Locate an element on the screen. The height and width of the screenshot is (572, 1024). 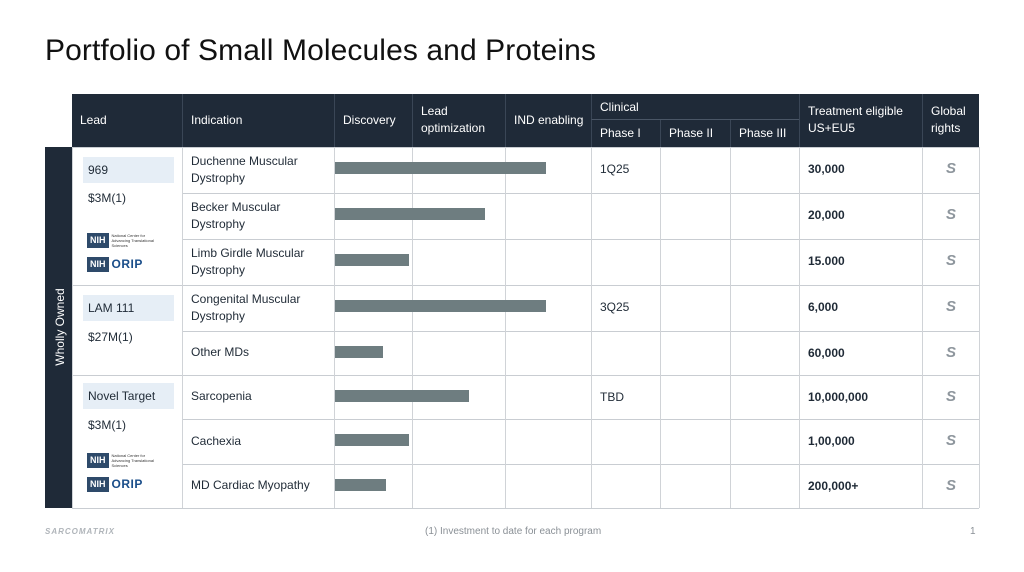
header-lead-optimization: Lead optimization is located at coordinates (458, 120).